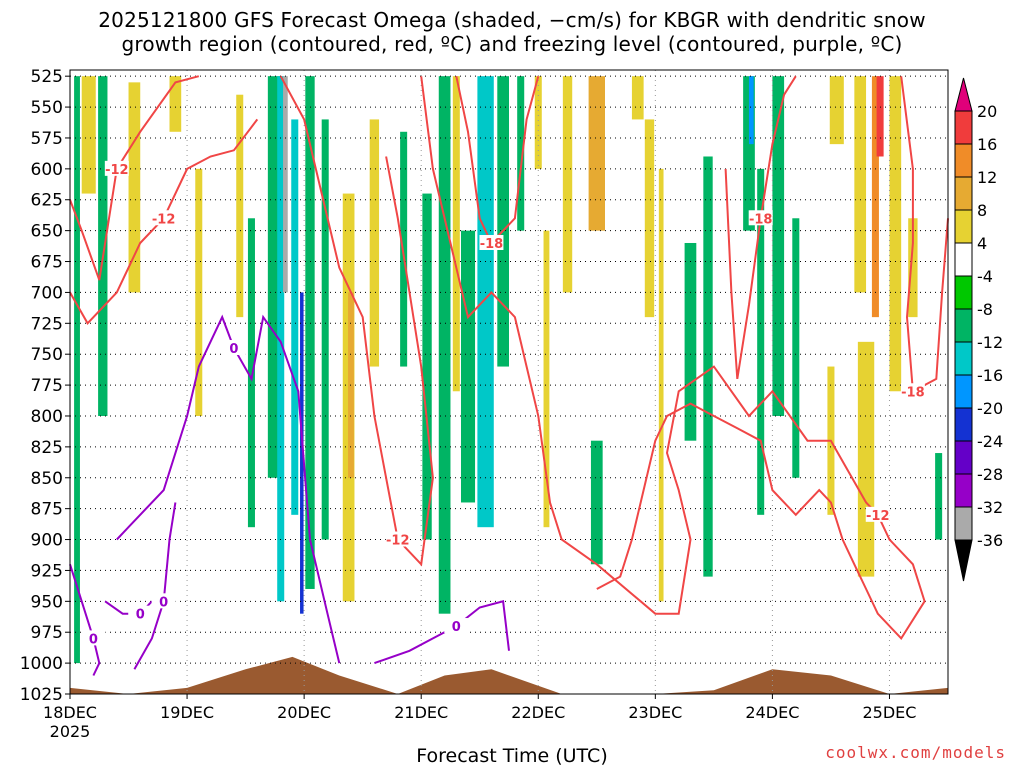 This screenshot has width=1024, height=768. I want to click on snow-growth-label-2: -12, so click(398, 541).